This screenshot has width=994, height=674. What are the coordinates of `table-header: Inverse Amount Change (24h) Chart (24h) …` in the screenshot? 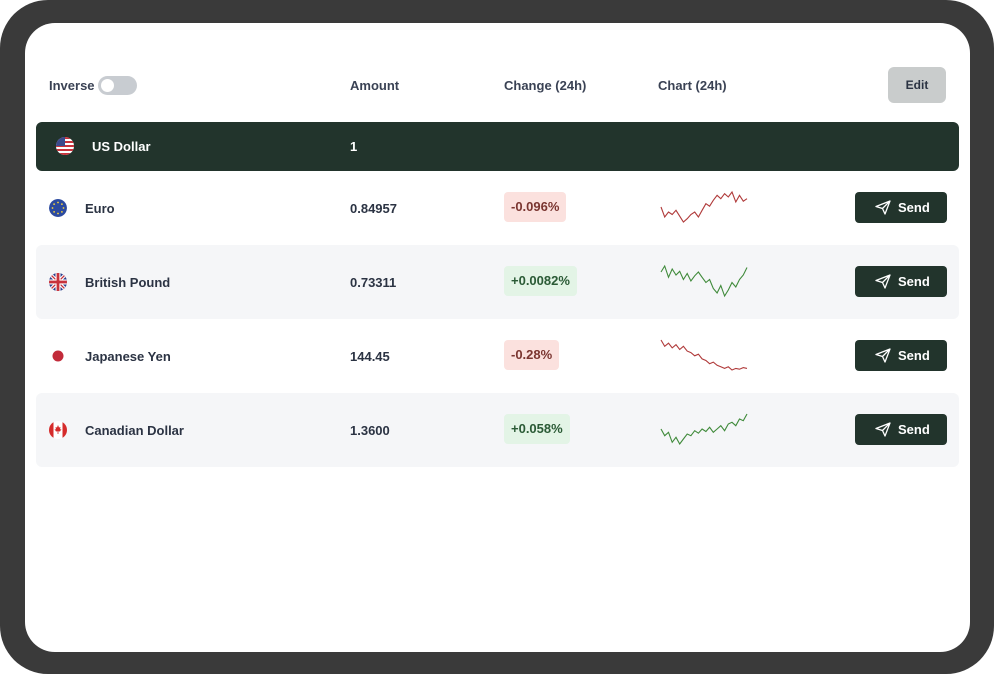 It's located at (497, 72).